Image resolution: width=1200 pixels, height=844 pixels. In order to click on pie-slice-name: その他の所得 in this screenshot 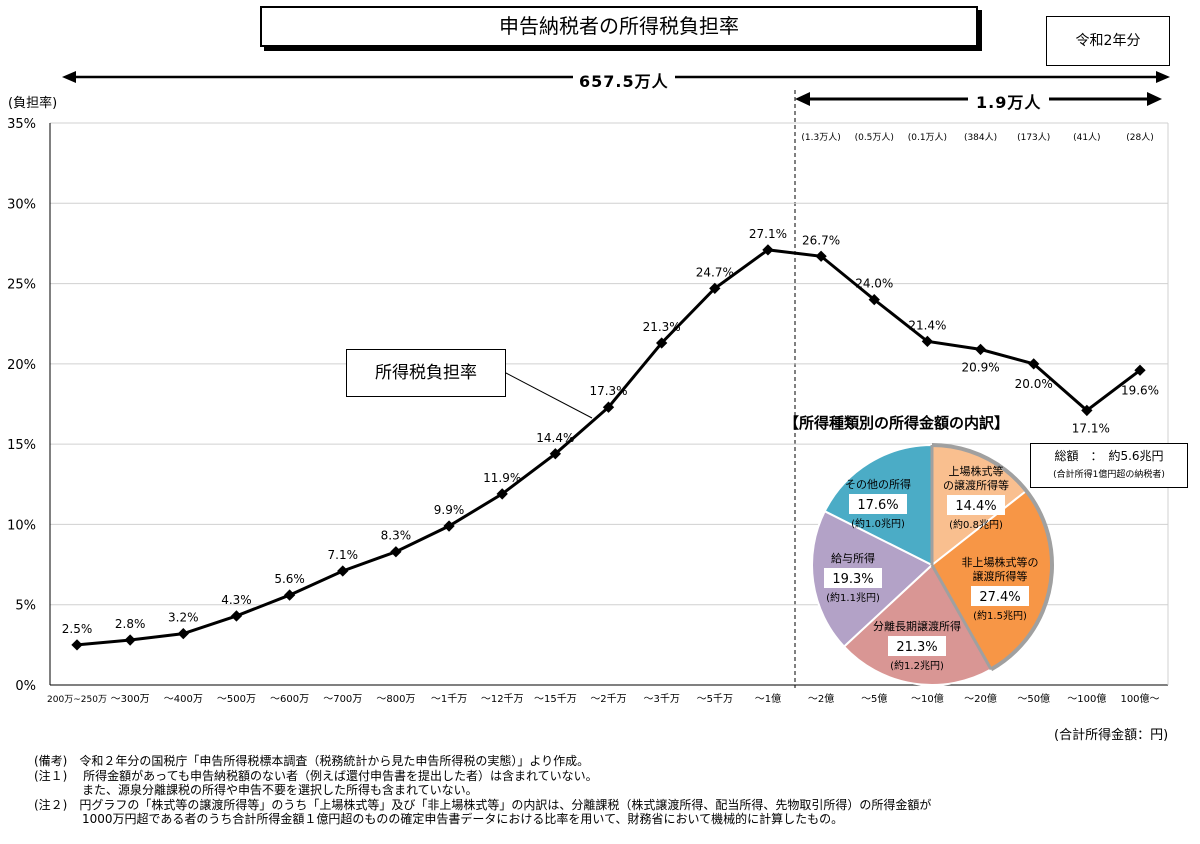, I will do `click(878, 484)`.